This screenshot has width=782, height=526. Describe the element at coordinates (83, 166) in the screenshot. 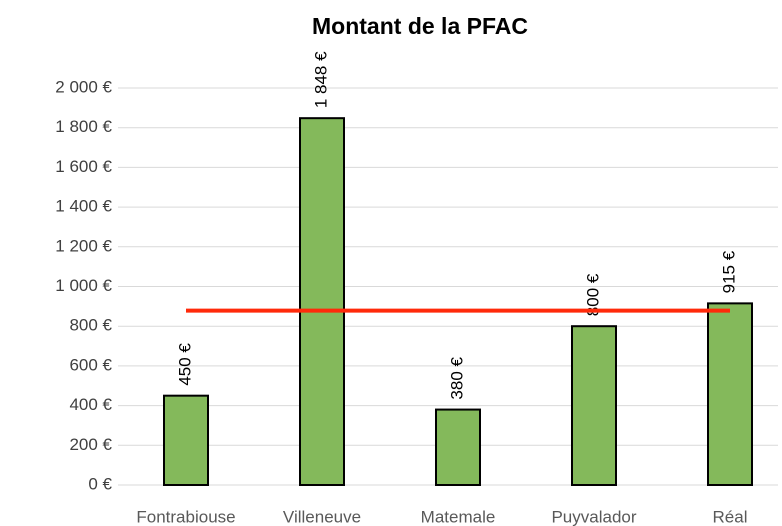

I see `y-tick-label: 1 600 €` at that location.